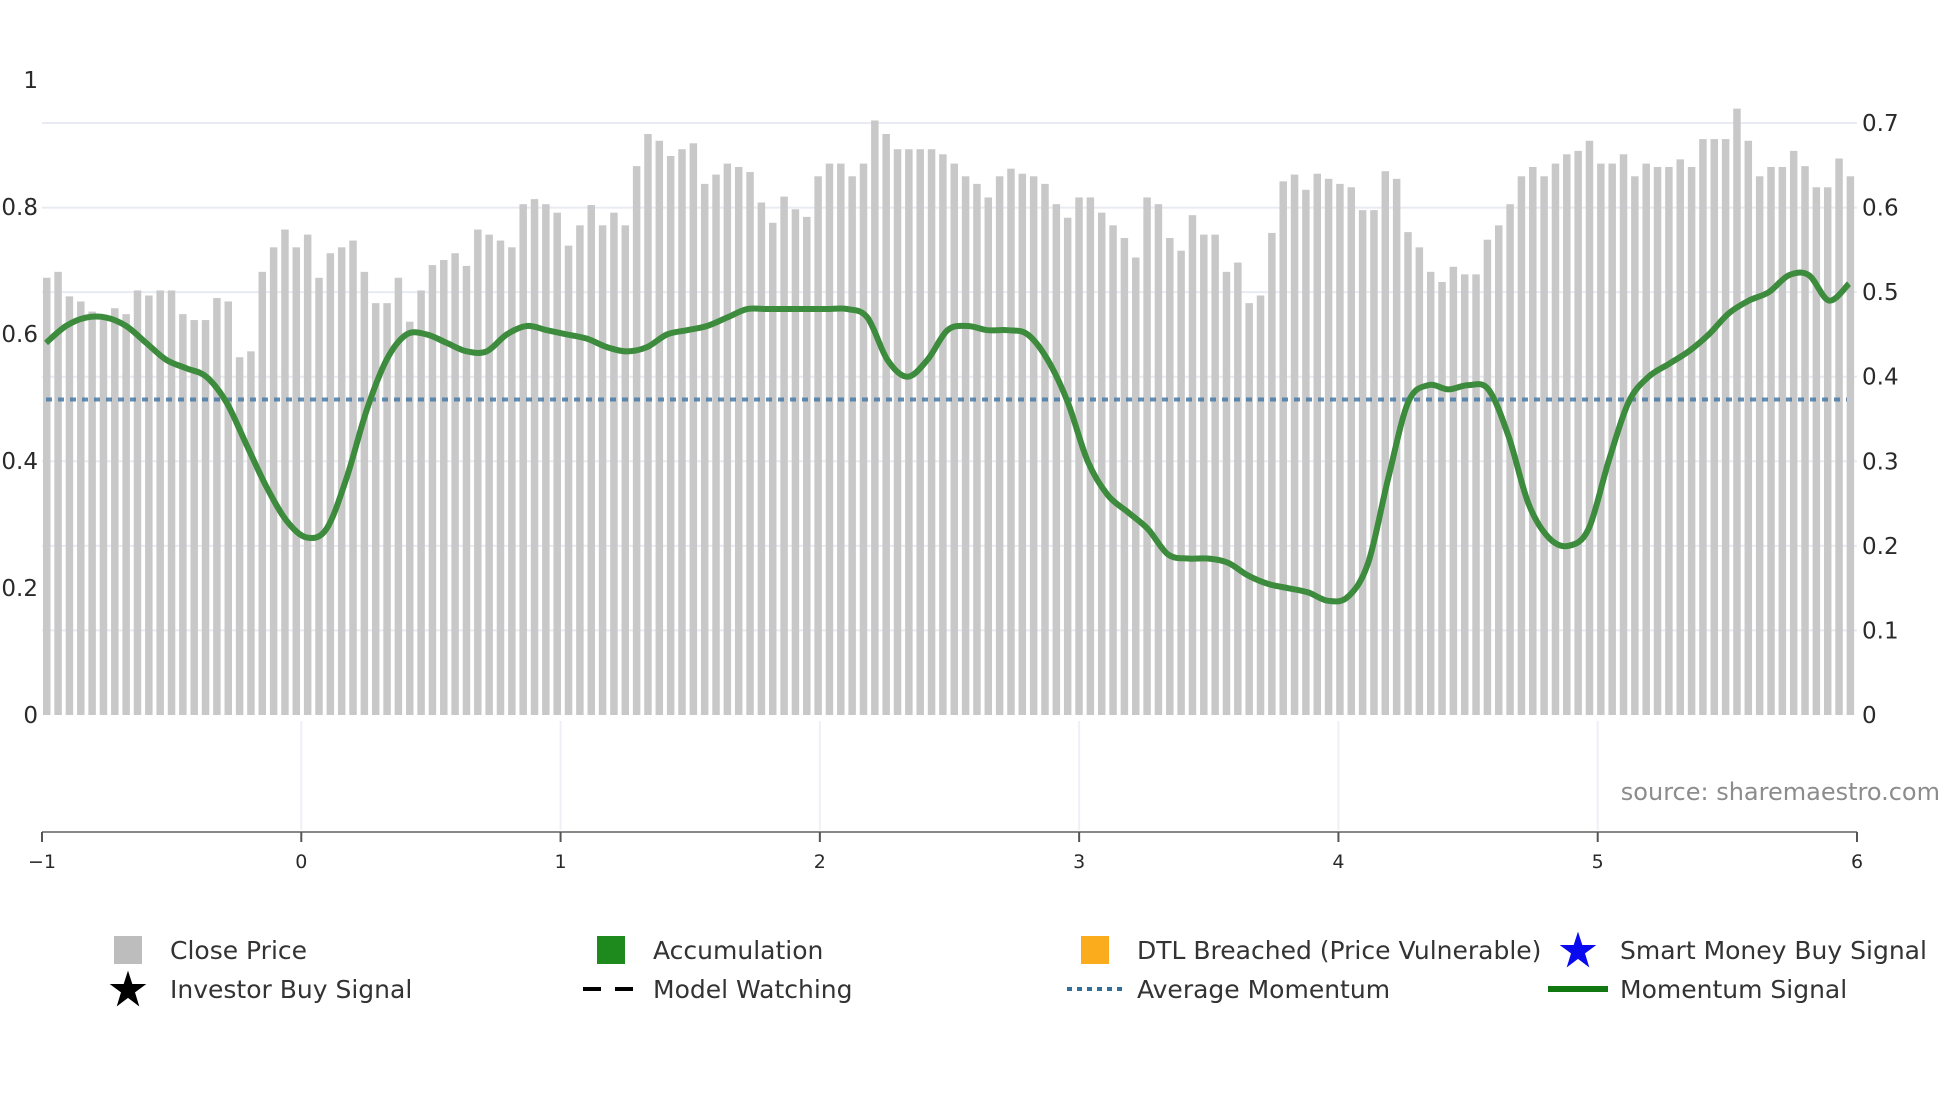 The height and width of the screenshot is (1102, 1960). Describe the element at coordinates (19, 208) in the screenshot. I see `svg-text: 0.8` at that location.